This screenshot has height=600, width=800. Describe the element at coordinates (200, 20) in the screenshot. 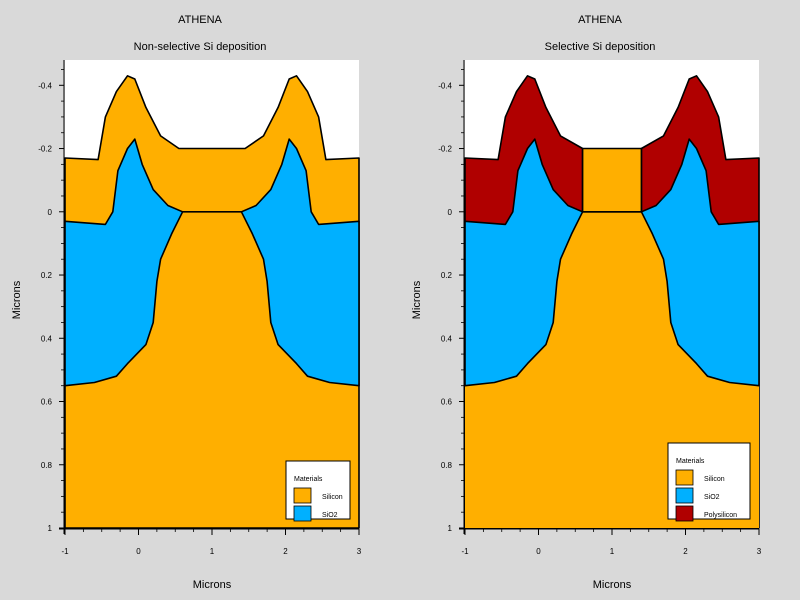

I see `left-header: ATHENA` at that location.